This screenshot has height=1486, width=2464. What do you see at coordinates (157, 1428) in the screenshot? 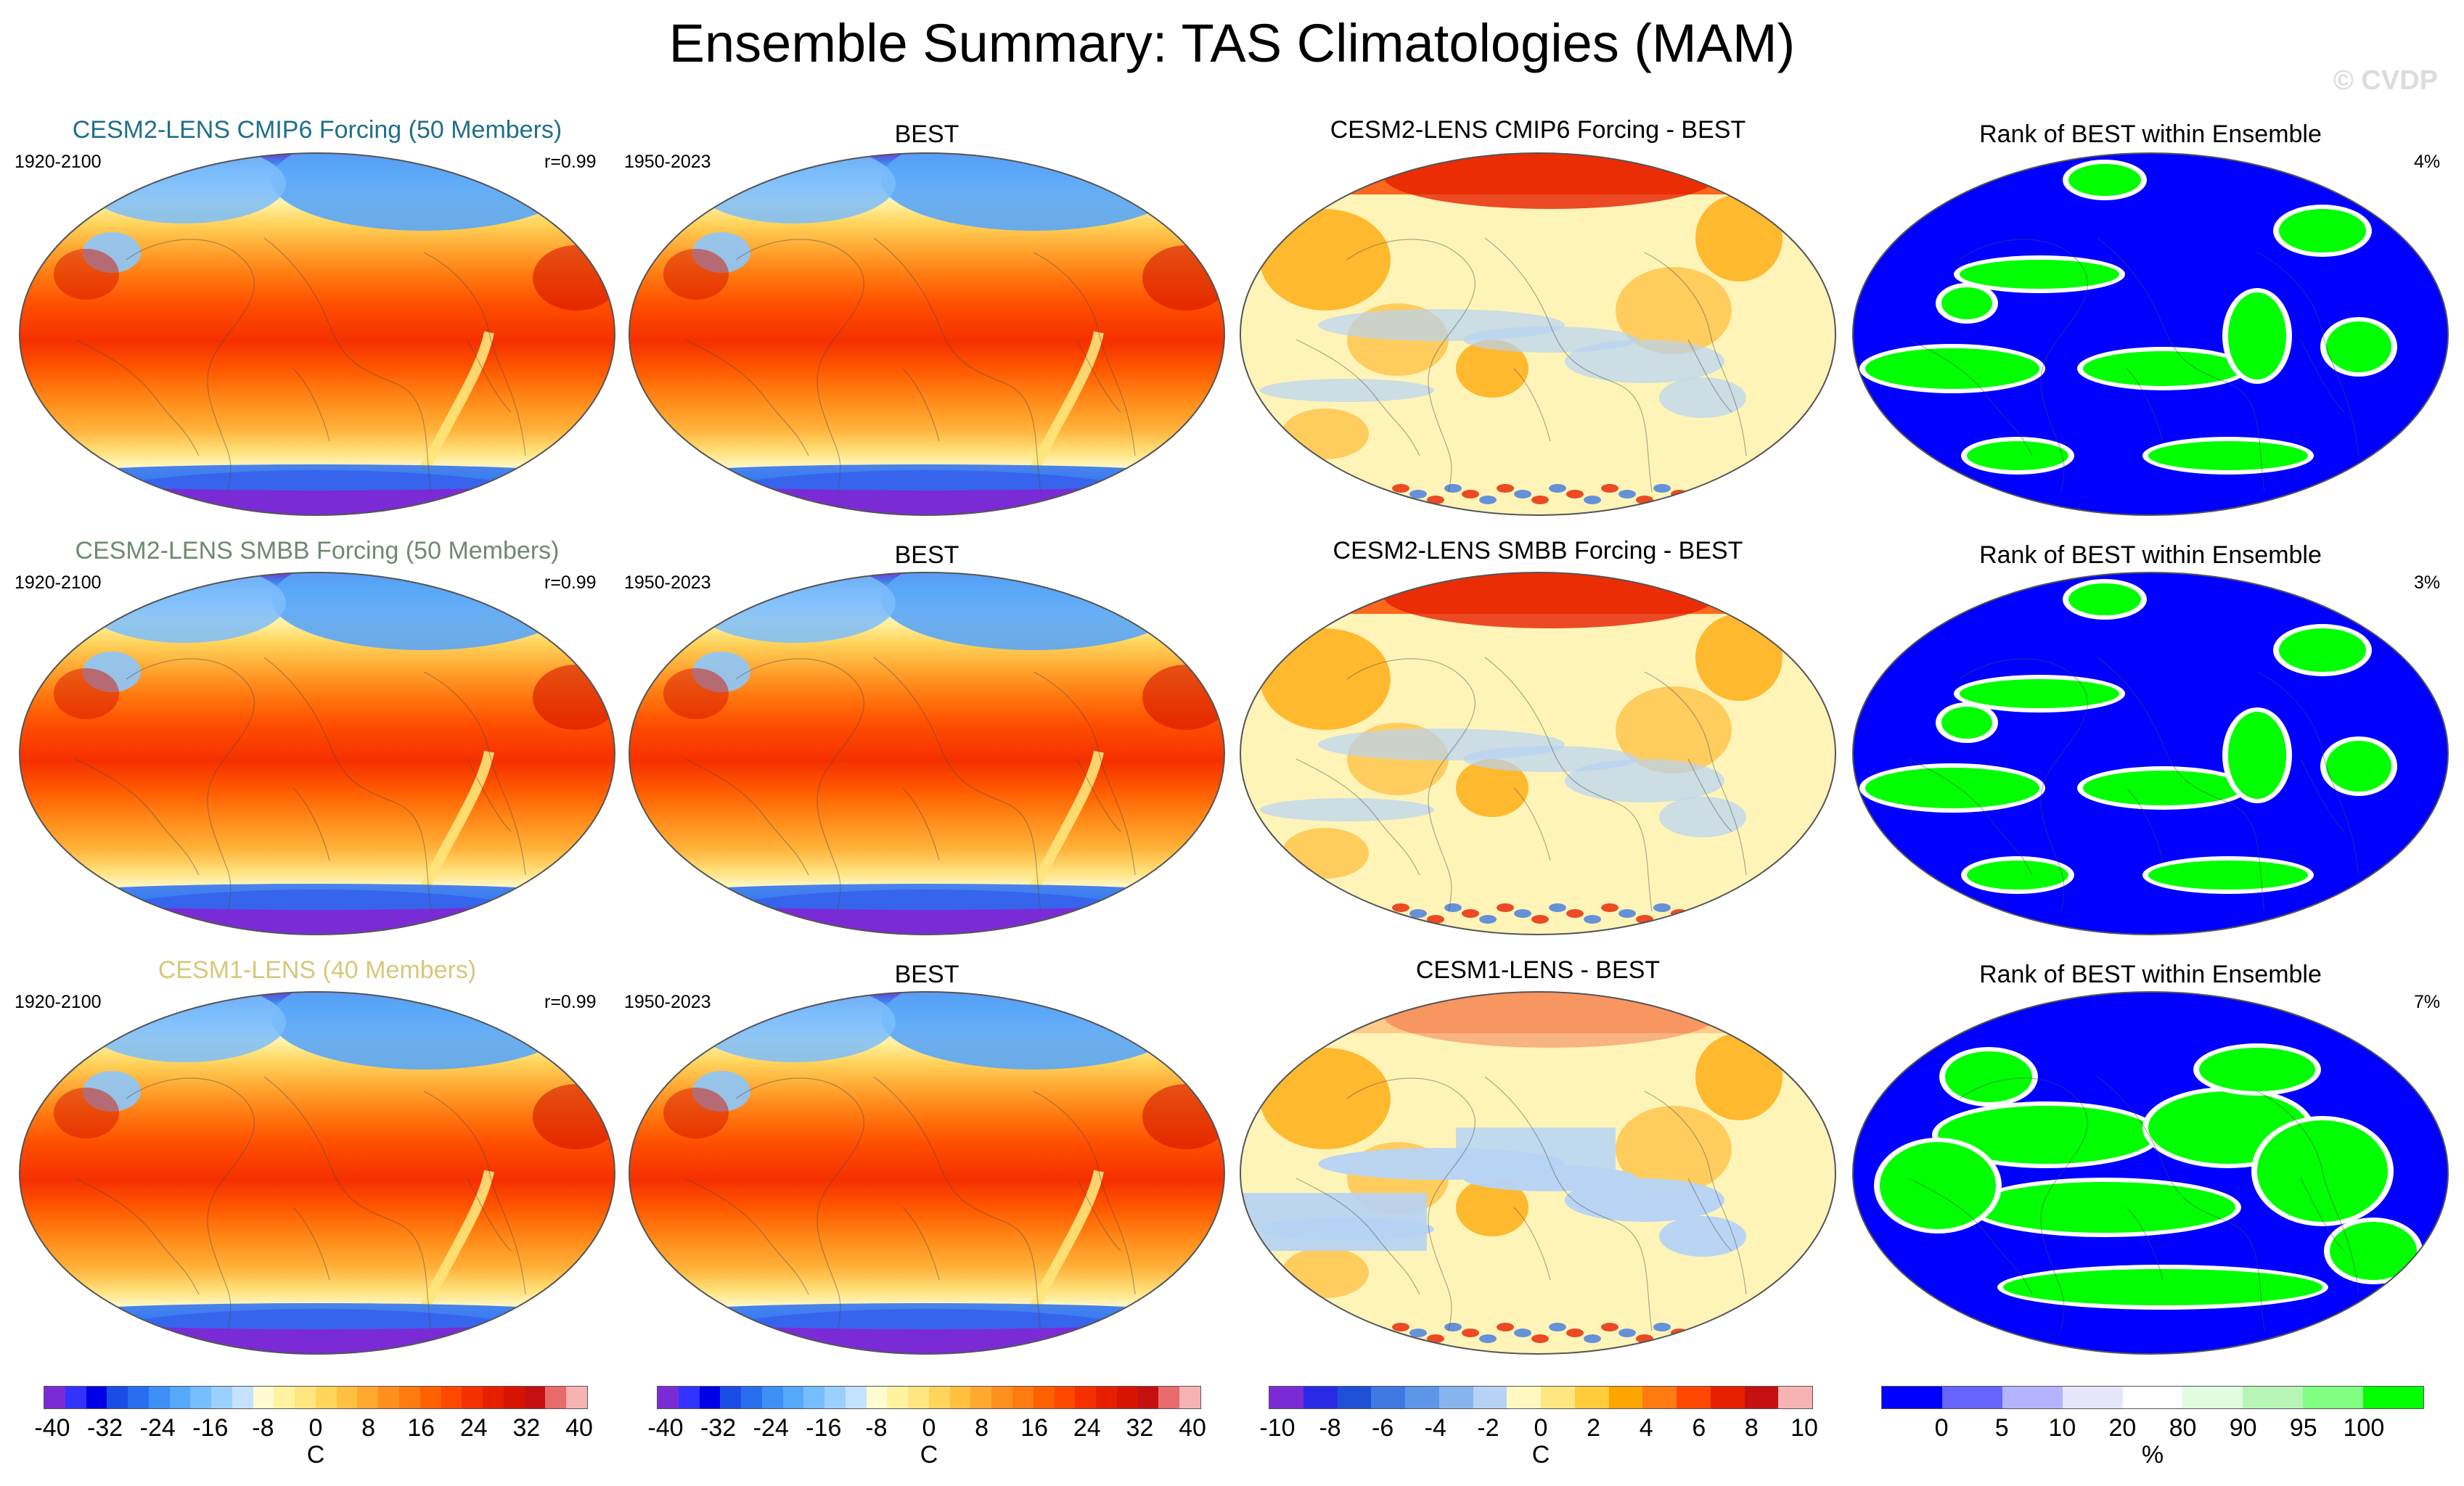
I see `colorbar-tick-label: -24` at bounding box center [157, 1428].